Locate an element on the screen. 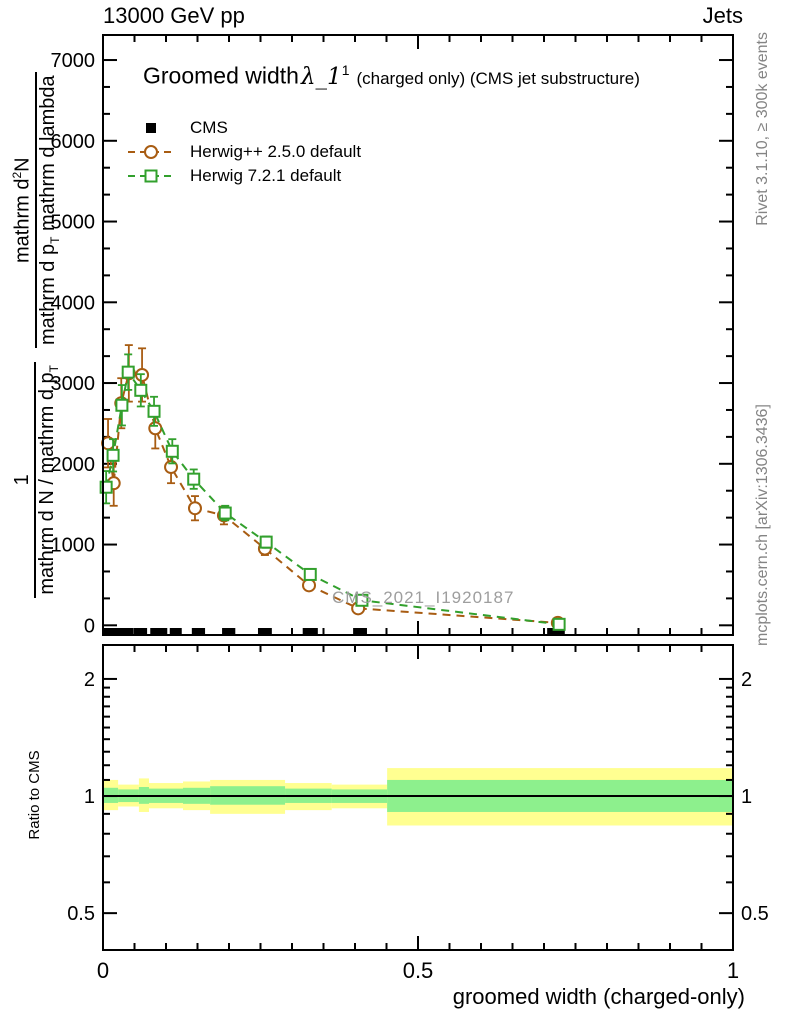  fraction-denominator: mathrm d pT mathrm d lambda is located at coordinates (49, 210).